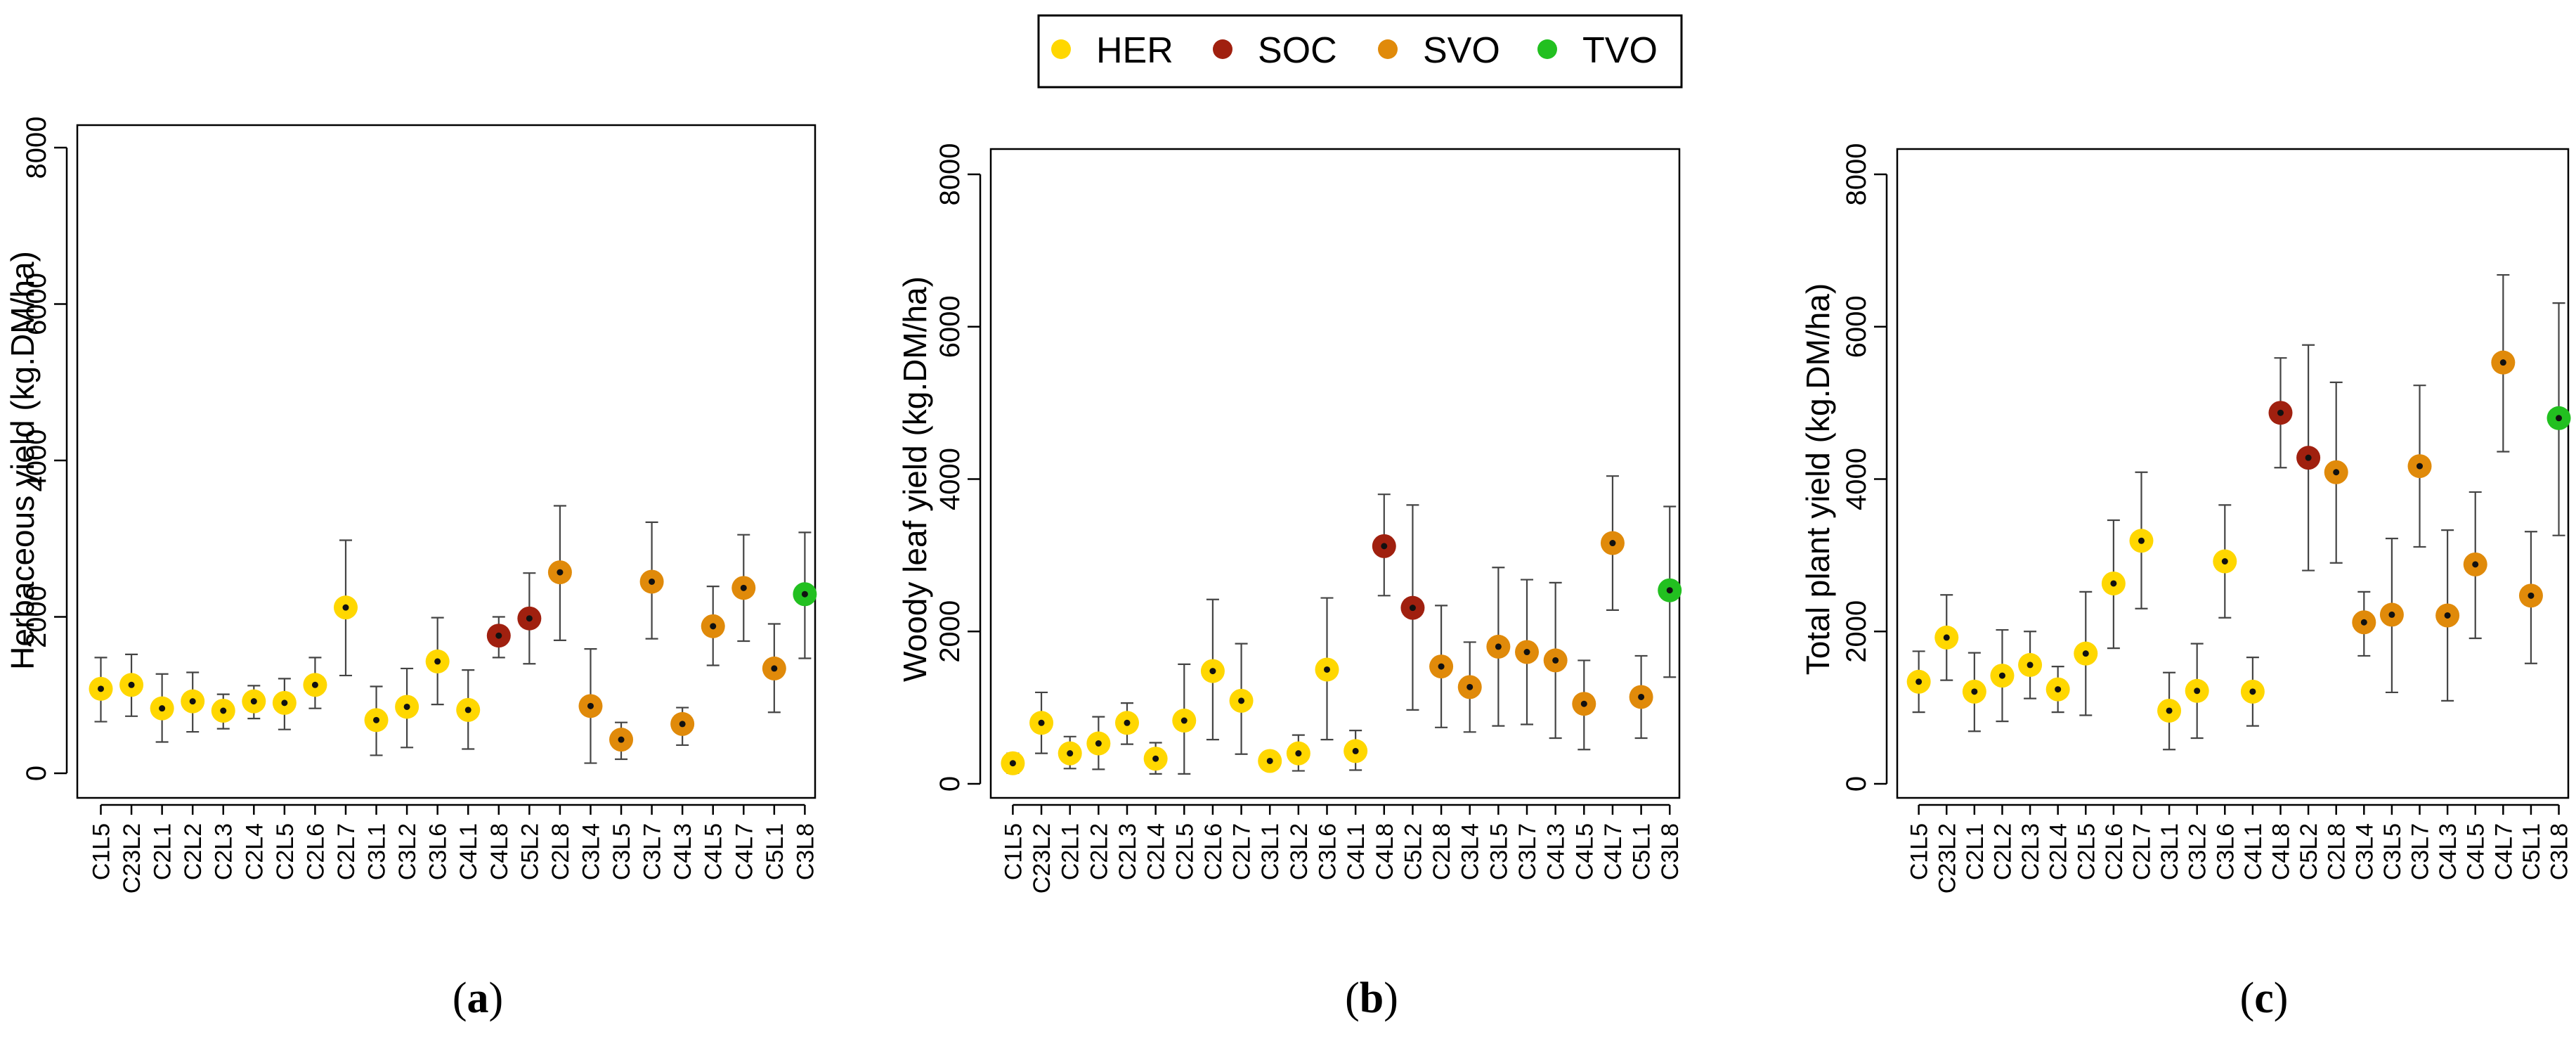 Image resolution: width=2576 pixels, height=1039 pixels. Describe the element at coordinates (2309, 851) in the screenshot. I see `x-tick-label-c5l2: C5L2` at that location.